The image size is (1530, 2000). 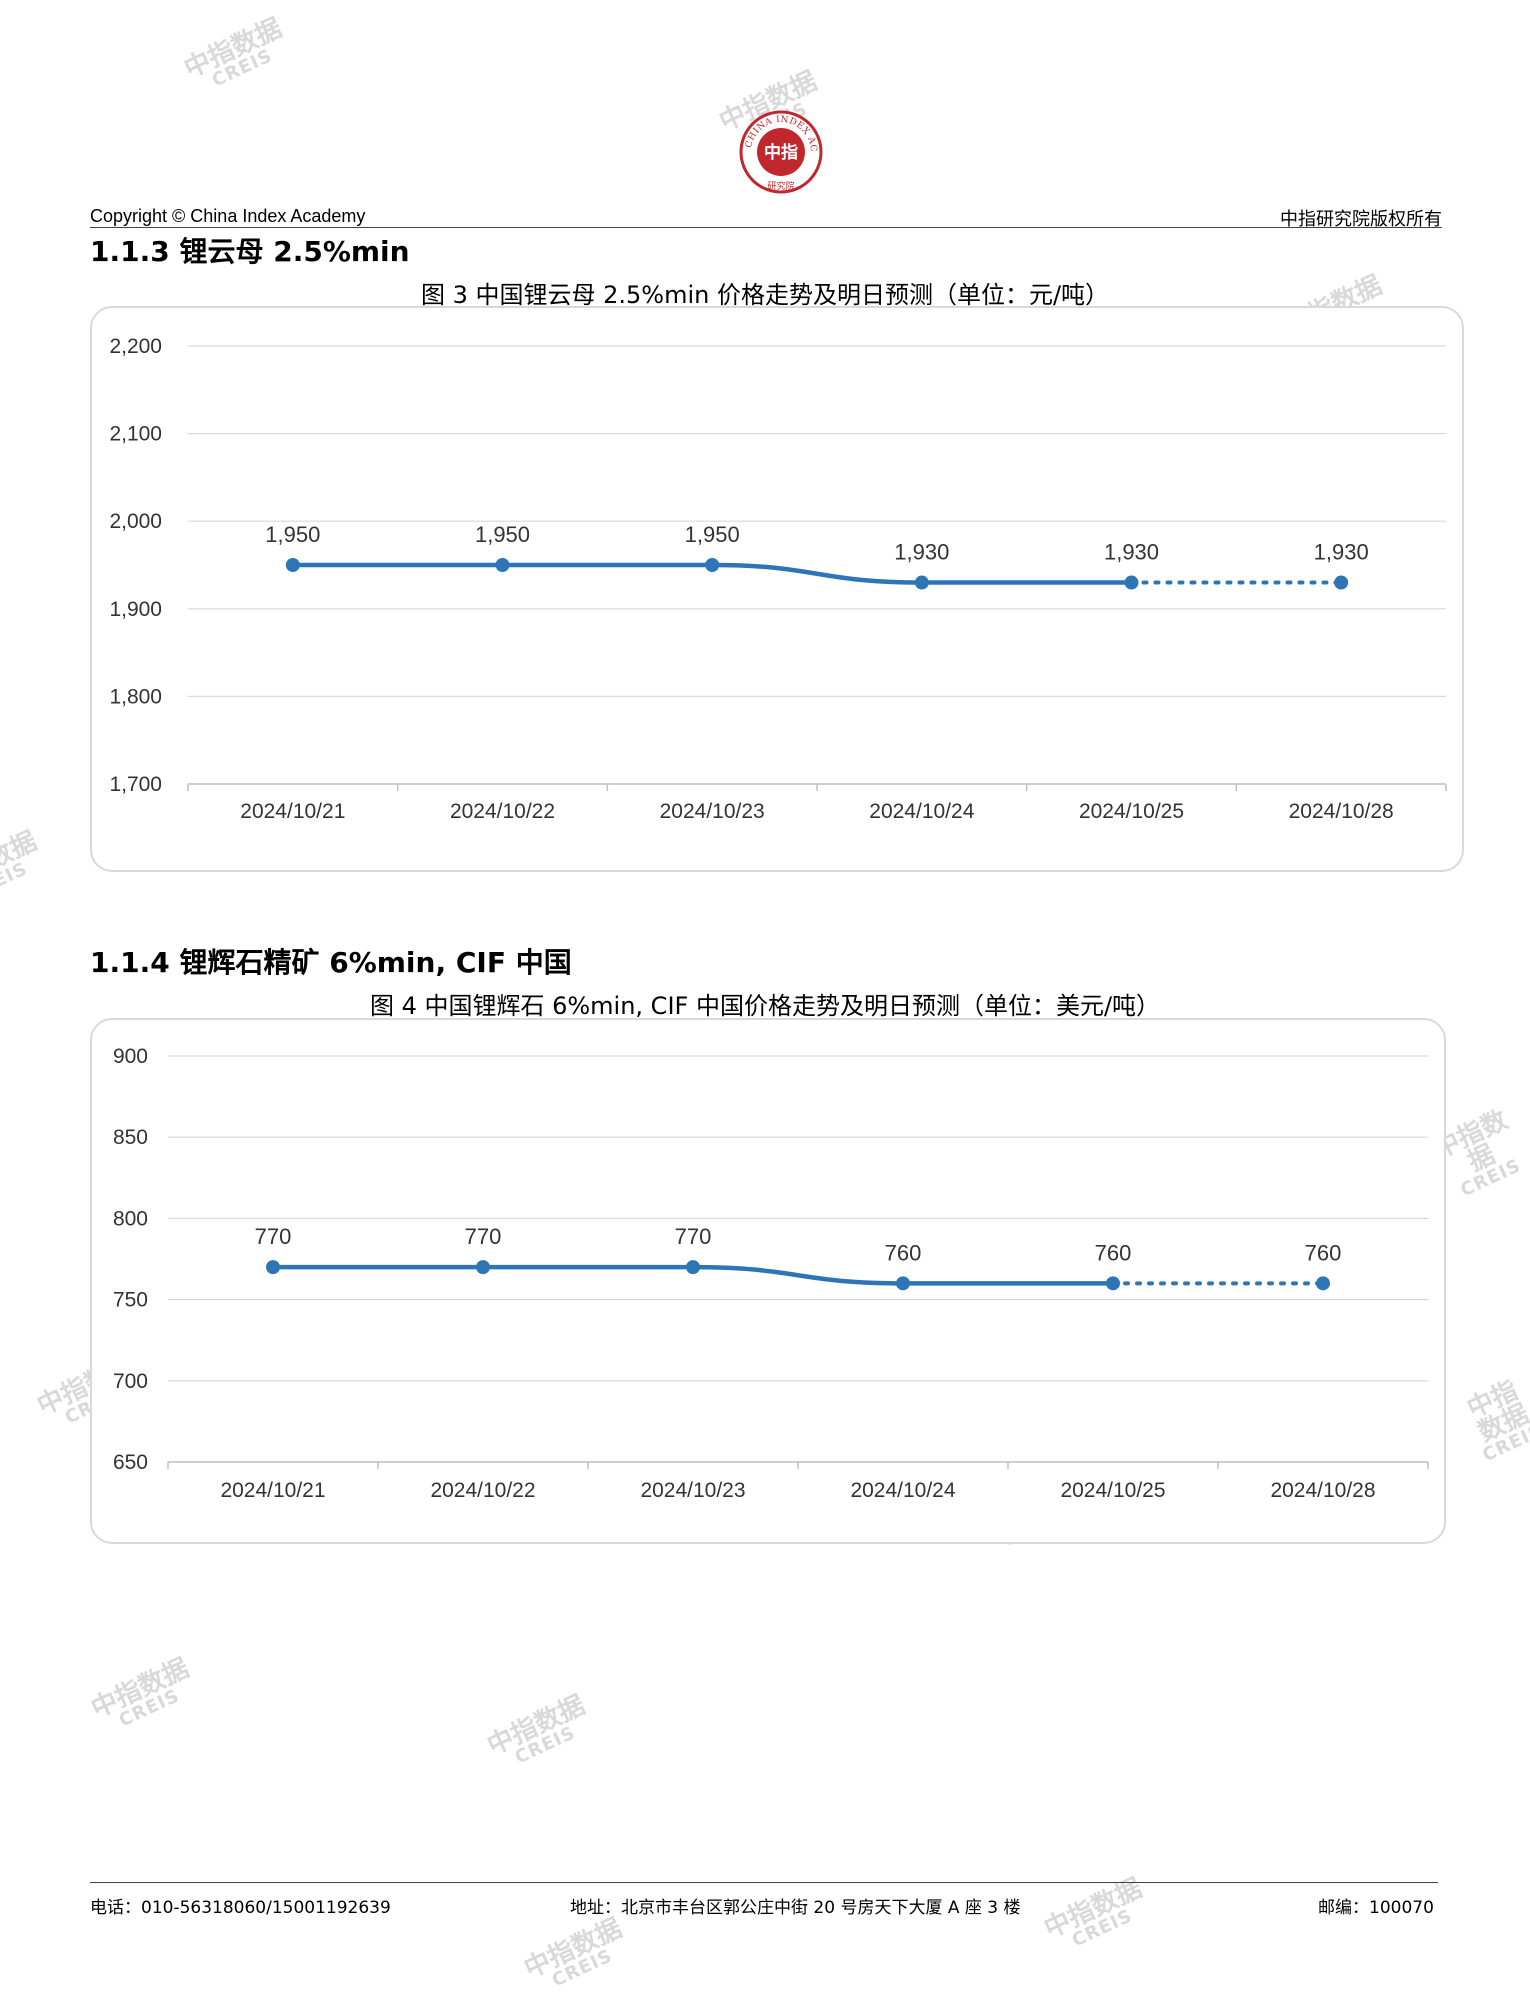 What do you see at coordinates (765, 295) in the screenshot?
I see `figure-title: 图 3 中国锂云母 2.5%min 价格走势及明日预测（单位：元/吨）` at bounding box center [765, 295].